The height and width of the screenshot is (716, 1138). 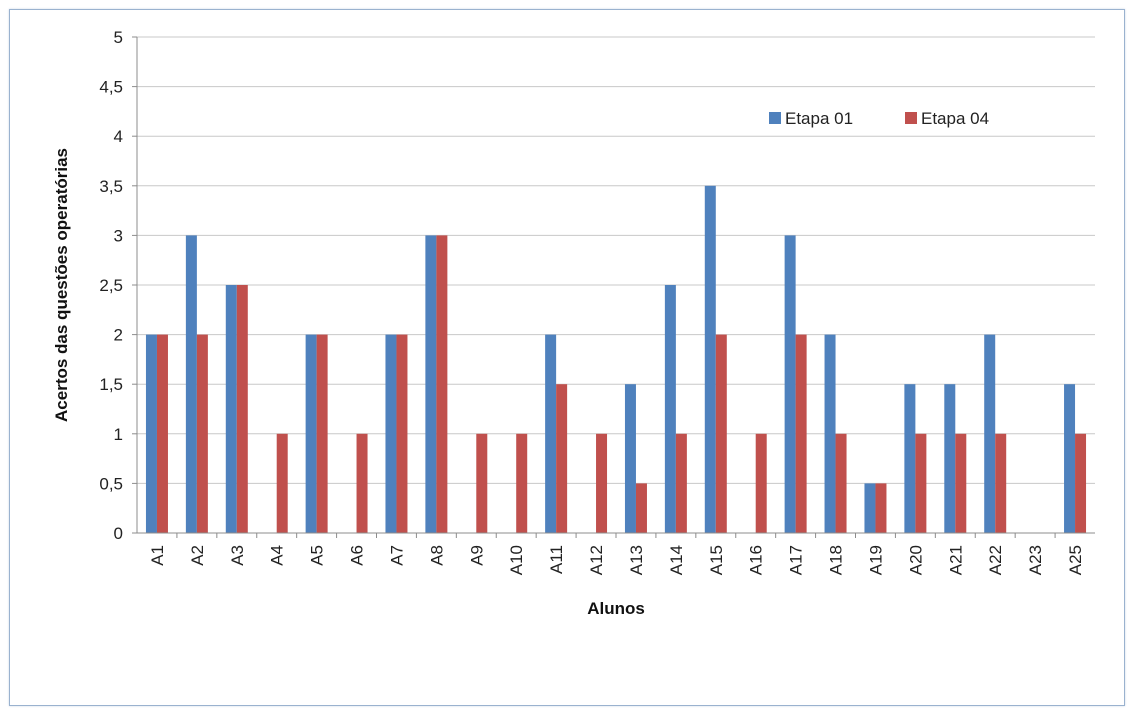 What do you see at coordinates (801, 433) in the screenshot?
I see `bar-etapa-04-a17` at bounding box center [801, 433].